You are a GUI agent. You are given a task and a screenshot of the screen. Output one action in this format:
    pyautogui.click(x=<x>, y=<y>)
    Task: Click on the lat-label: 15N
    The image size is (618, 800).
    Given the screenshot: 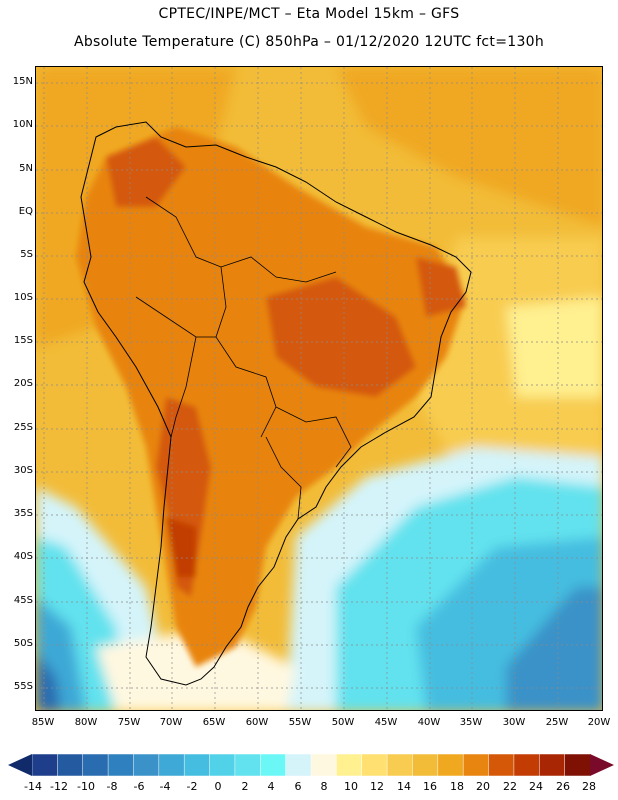 What is the action you would take?
    pyautogui.click(x=22, y=81)
    